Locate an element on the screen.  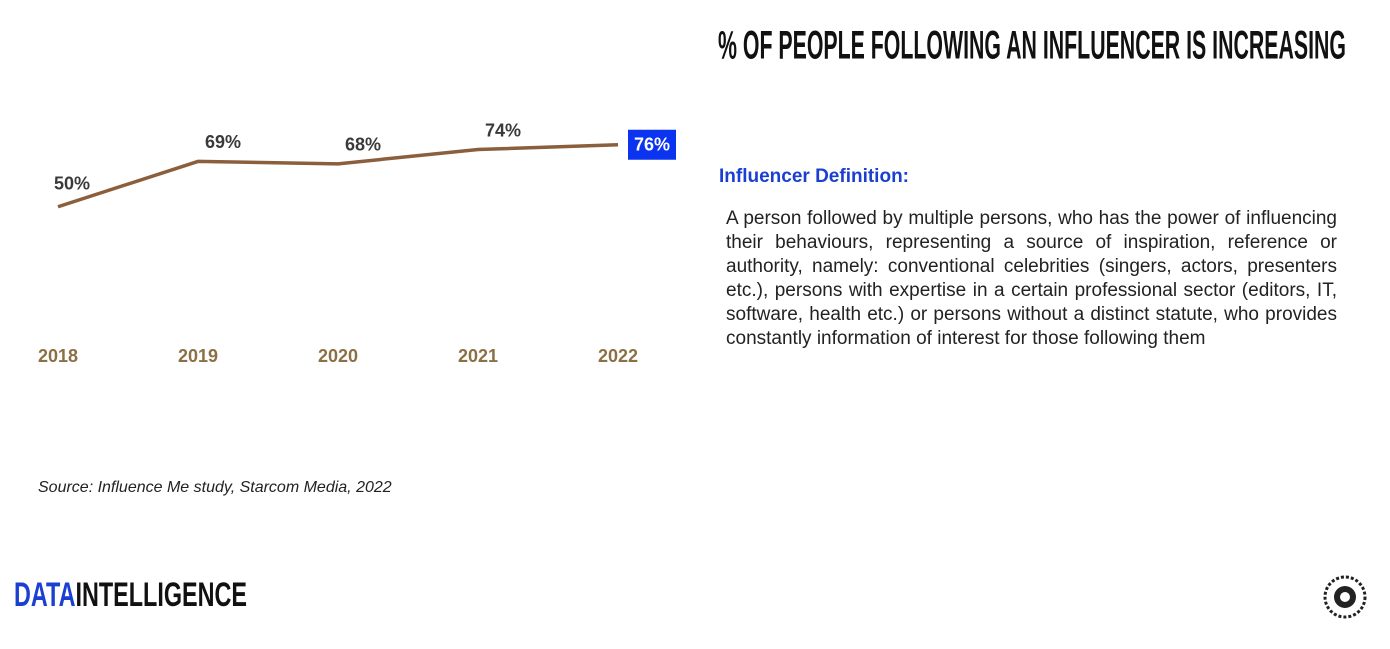
x-tick-label: 2018 is located at coordinates (58, 356).